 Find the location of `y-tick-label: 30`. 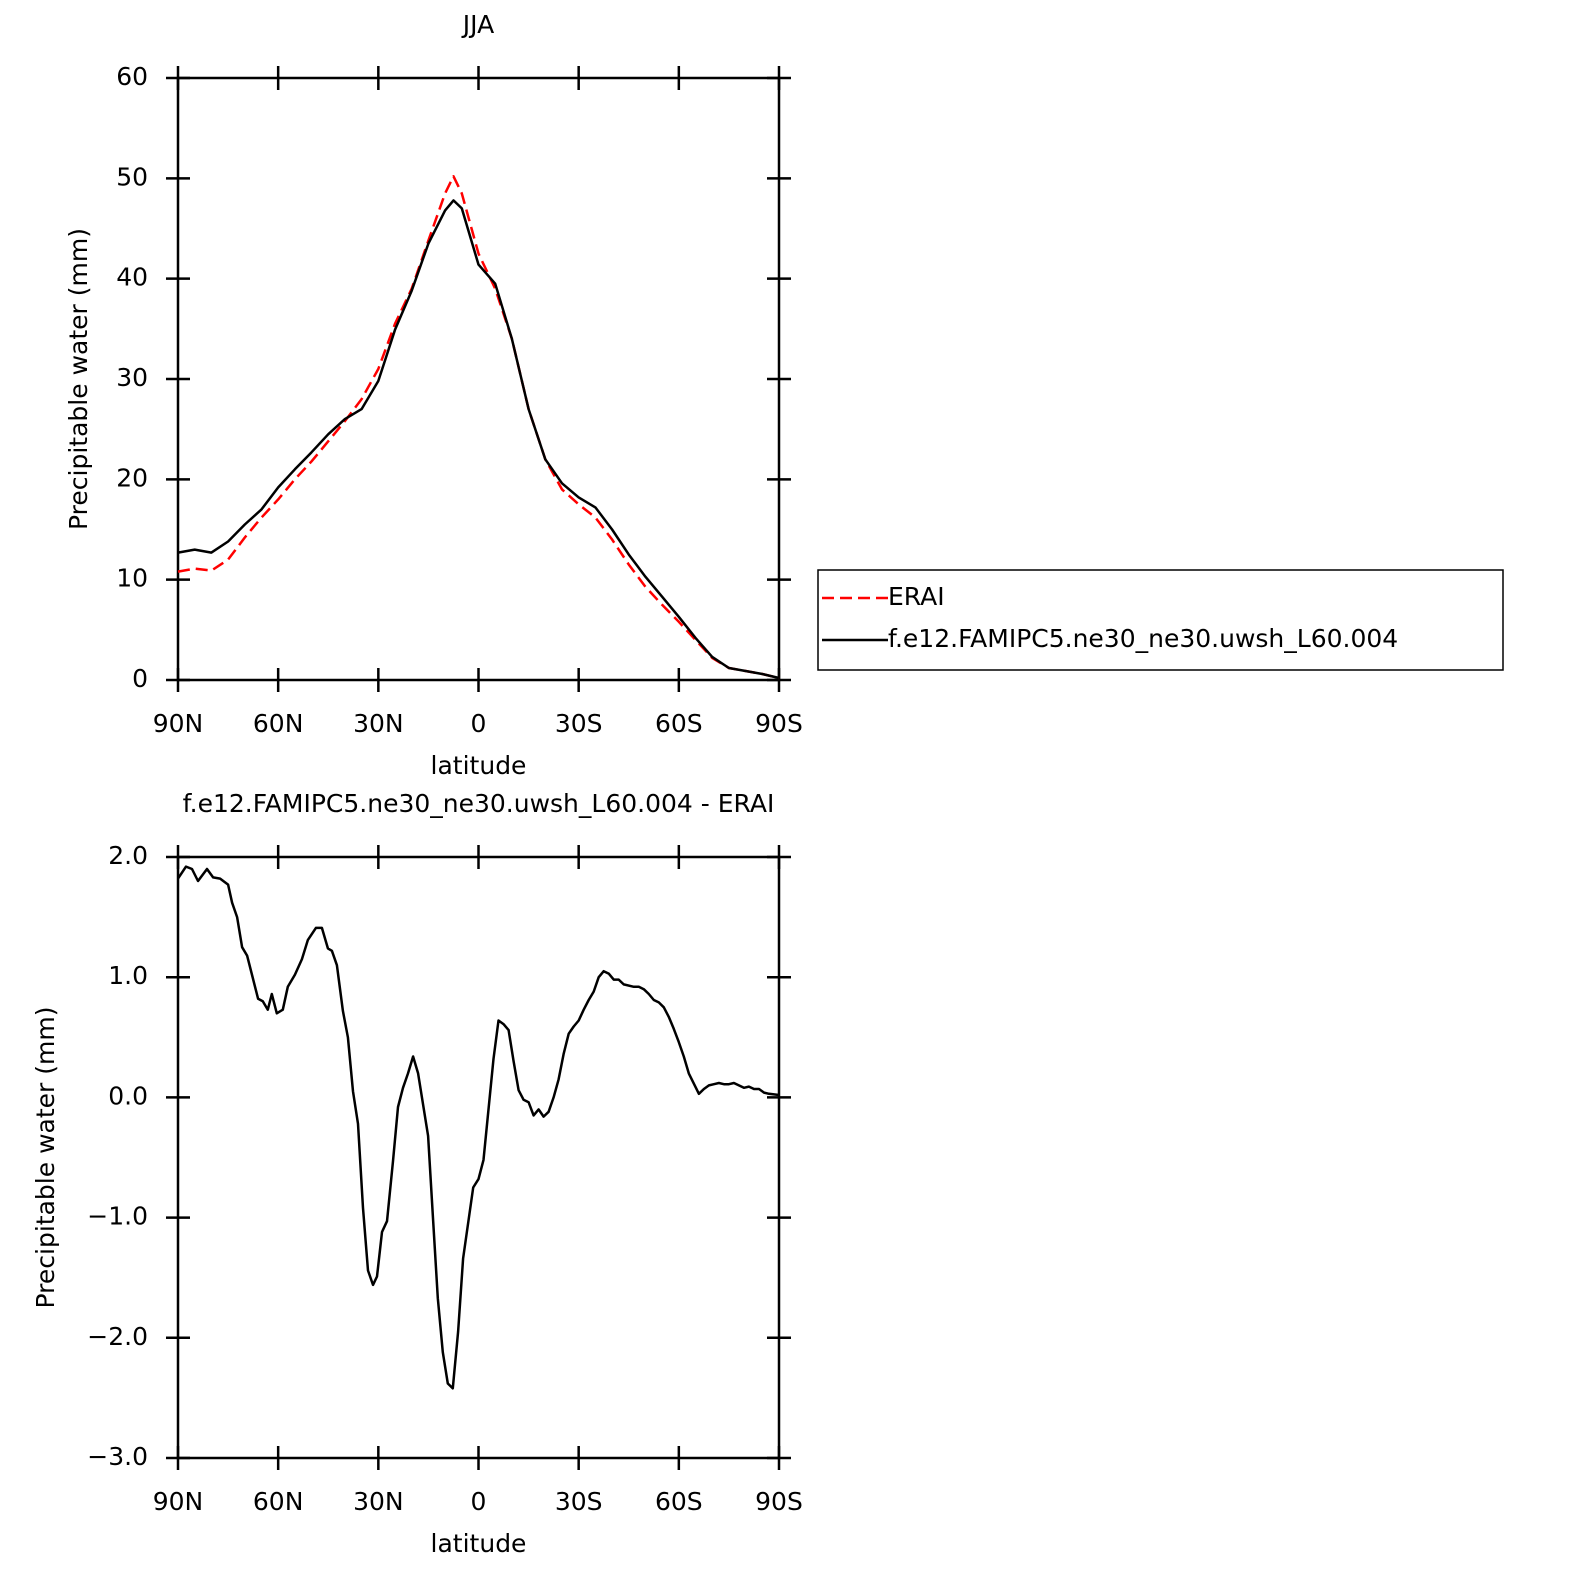

y-tick-label: 30 is located at coordinates (132, 377).